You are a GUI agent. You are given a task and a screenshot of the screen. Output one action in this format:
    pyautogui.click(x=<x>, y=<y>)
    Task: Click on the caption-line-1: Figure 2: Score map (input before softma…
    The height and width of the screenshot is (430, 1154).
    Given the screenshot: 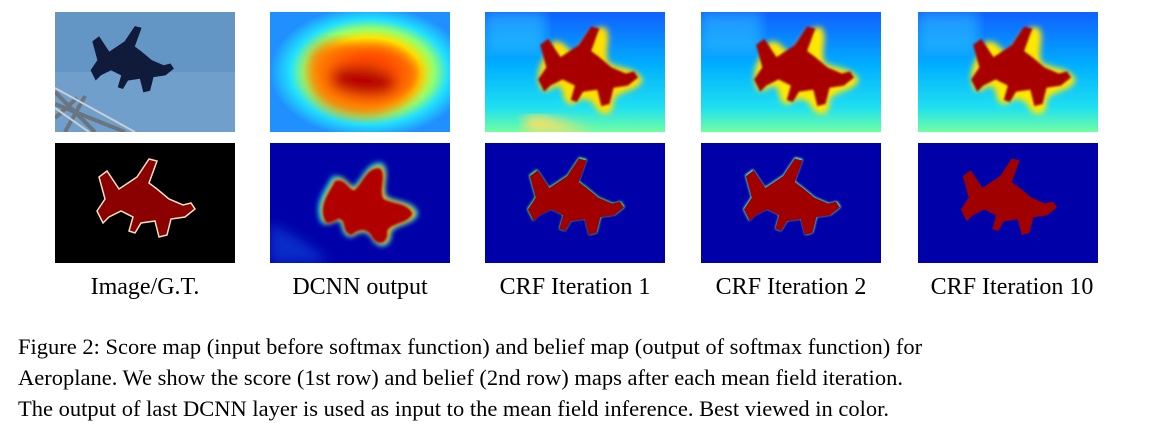 What is the action you would take?
    pyautogui.click(x=470, y=346)
    